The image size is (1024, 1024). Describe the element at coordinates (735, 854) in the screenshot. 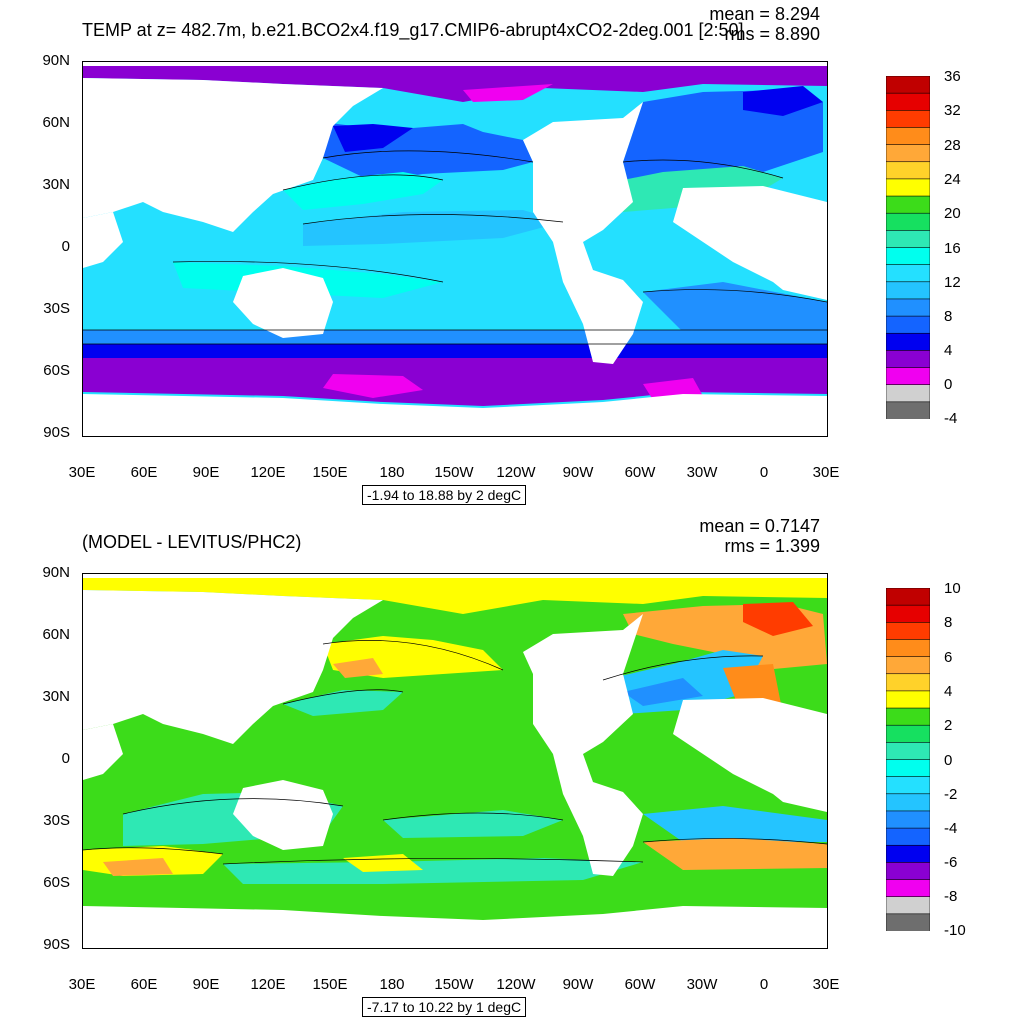

I see `map-satl-hot` at that location.